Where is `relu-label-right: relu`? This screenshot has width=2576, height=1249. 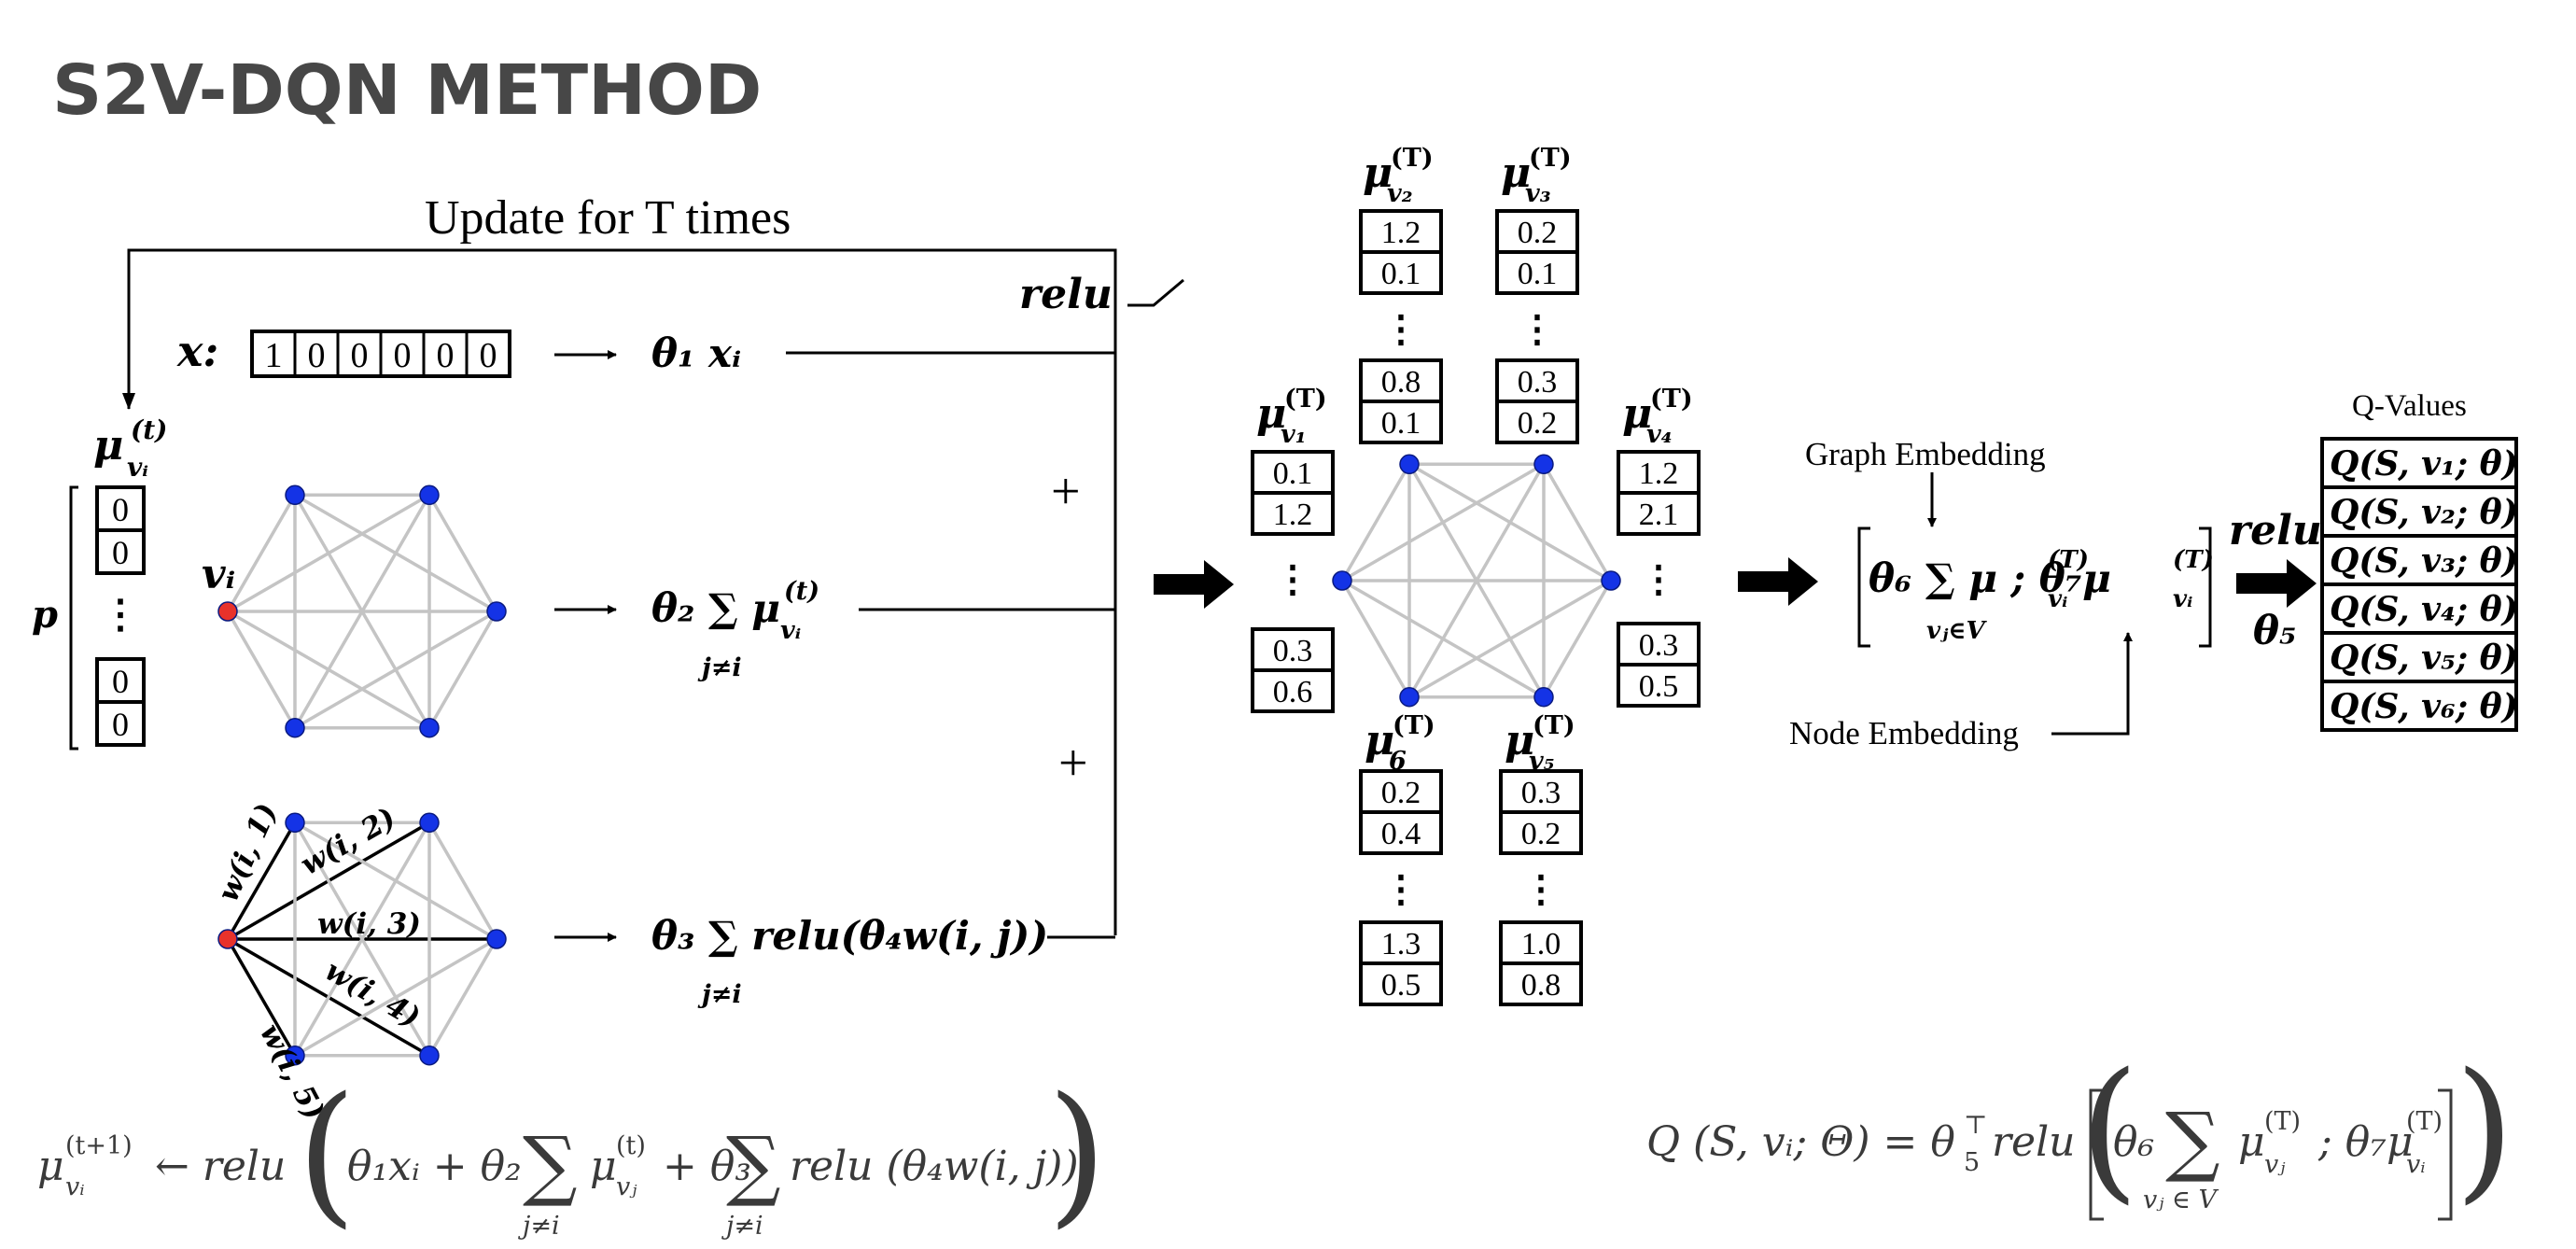
relu-label-right: relu is located at coordinates (2275, 530).